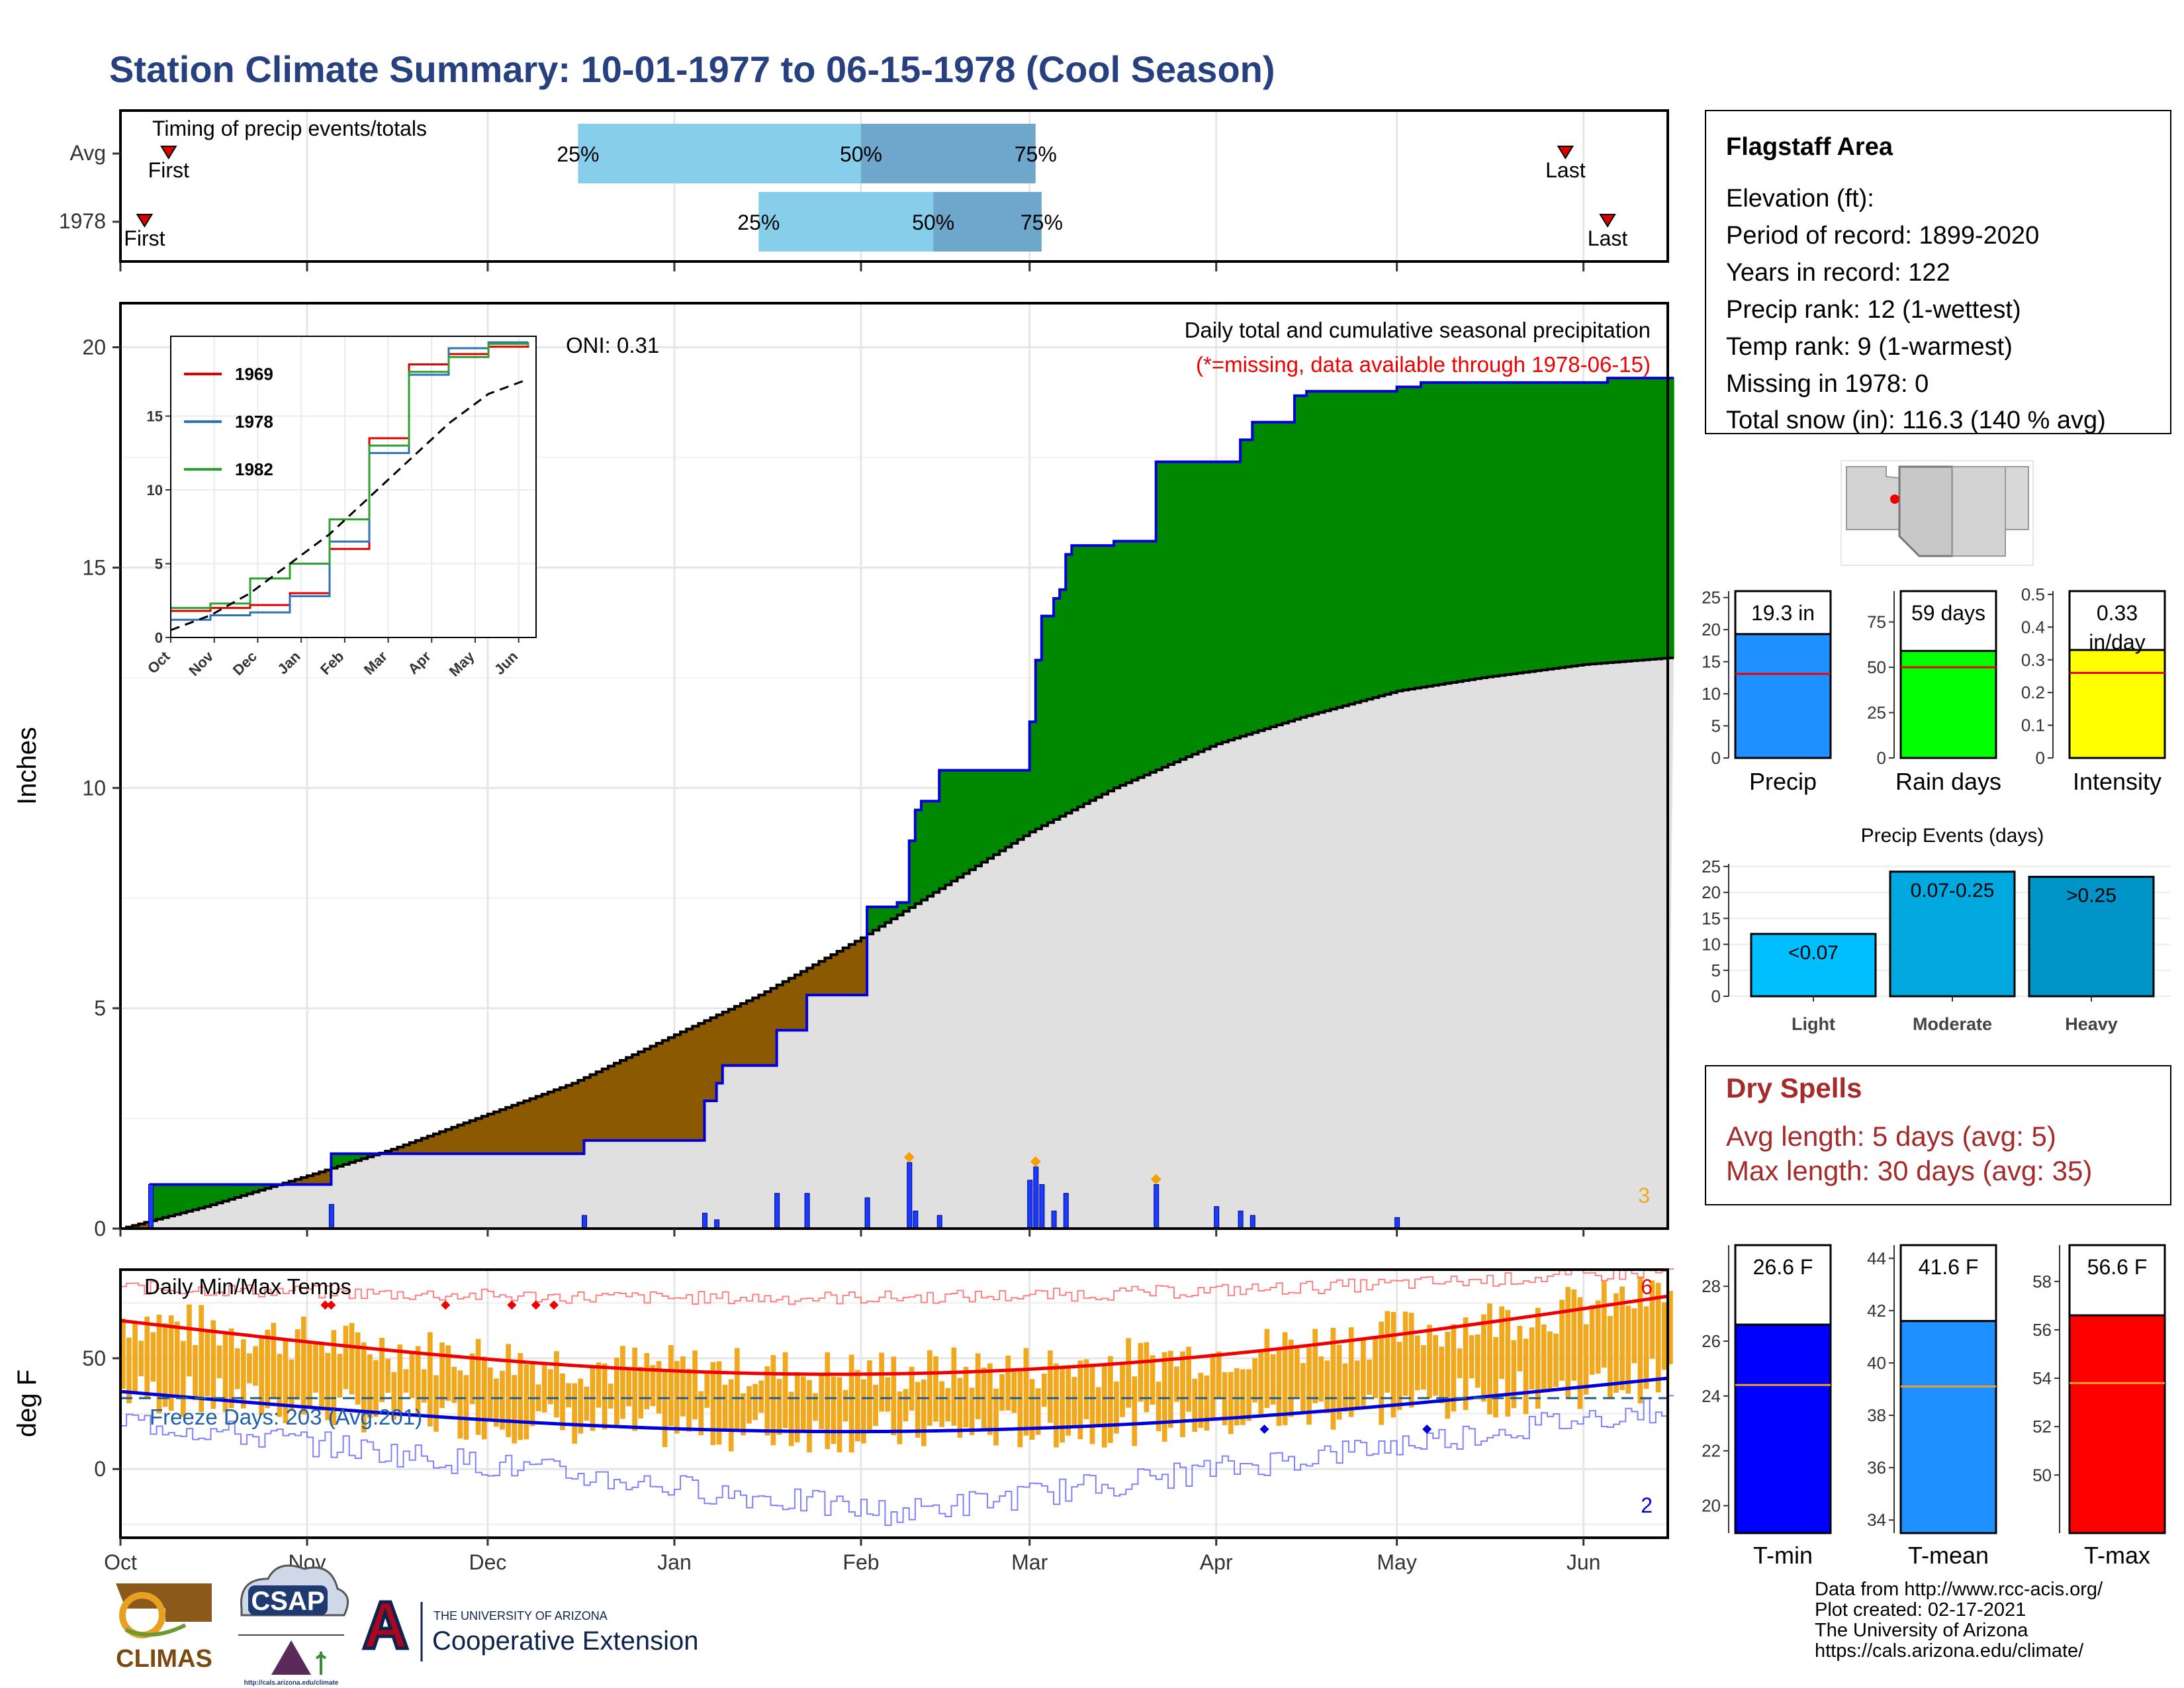 This screenshot has width=2184, height=1688. I want to click on small-y-tick-label: 54, so click(2042, 1378).